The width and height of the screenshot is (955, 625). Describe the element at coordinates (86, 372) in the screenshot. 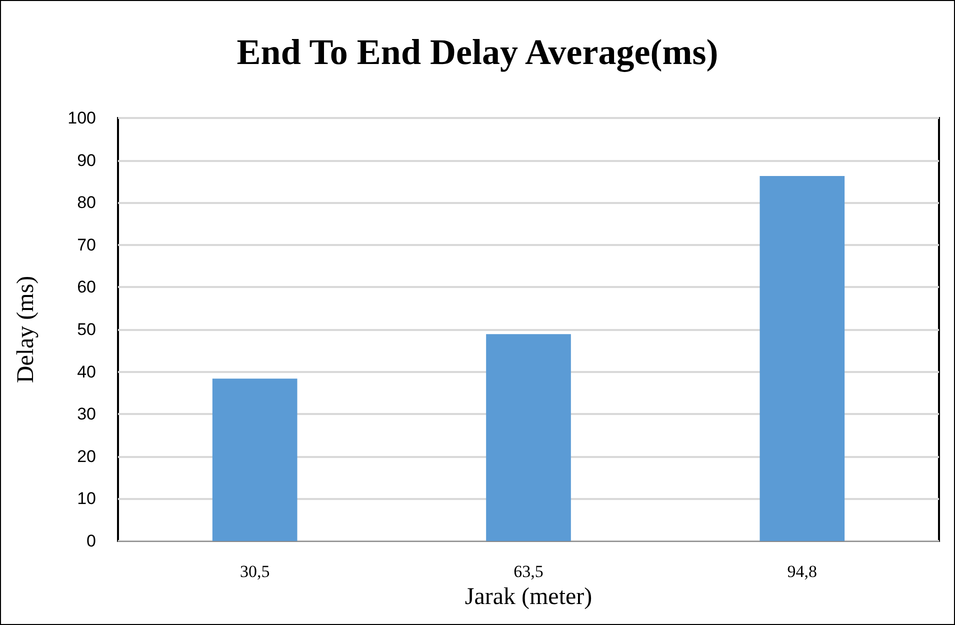

I see `y-tick-label: 40` at that location.